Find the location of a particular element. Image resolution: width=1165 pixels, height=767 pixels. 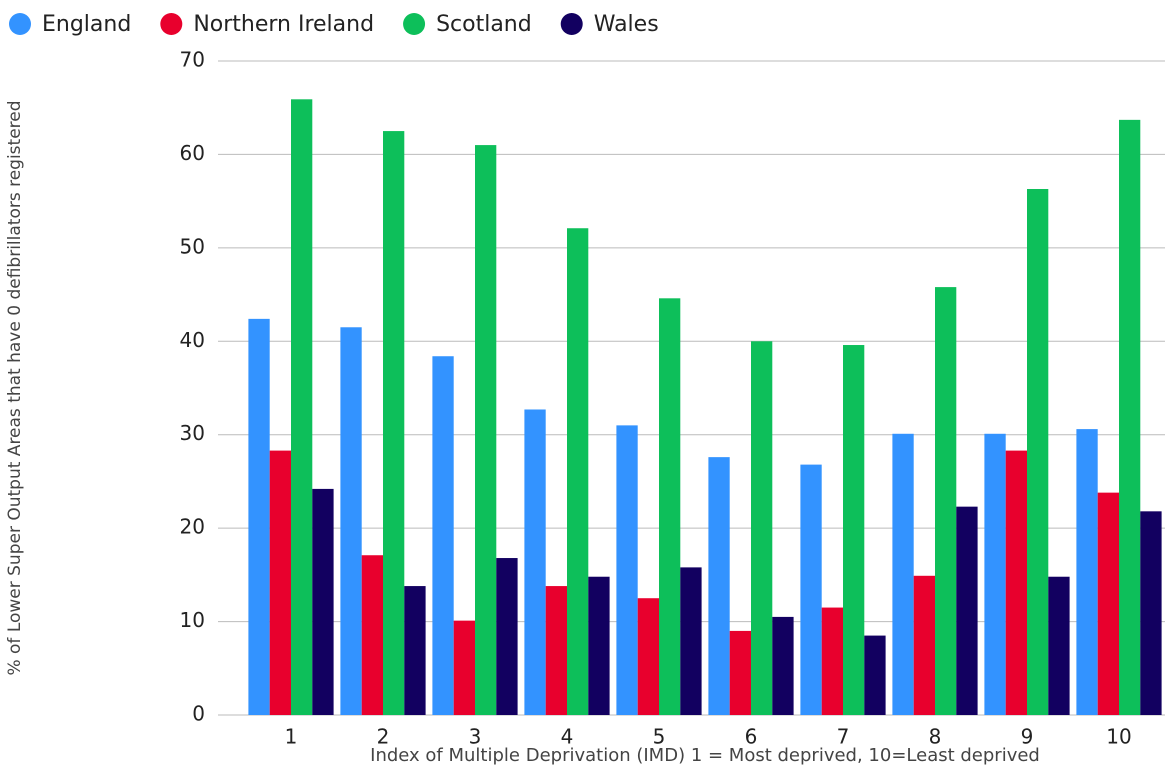

y-tick-label: 10 is located at coordinates (192, 620).